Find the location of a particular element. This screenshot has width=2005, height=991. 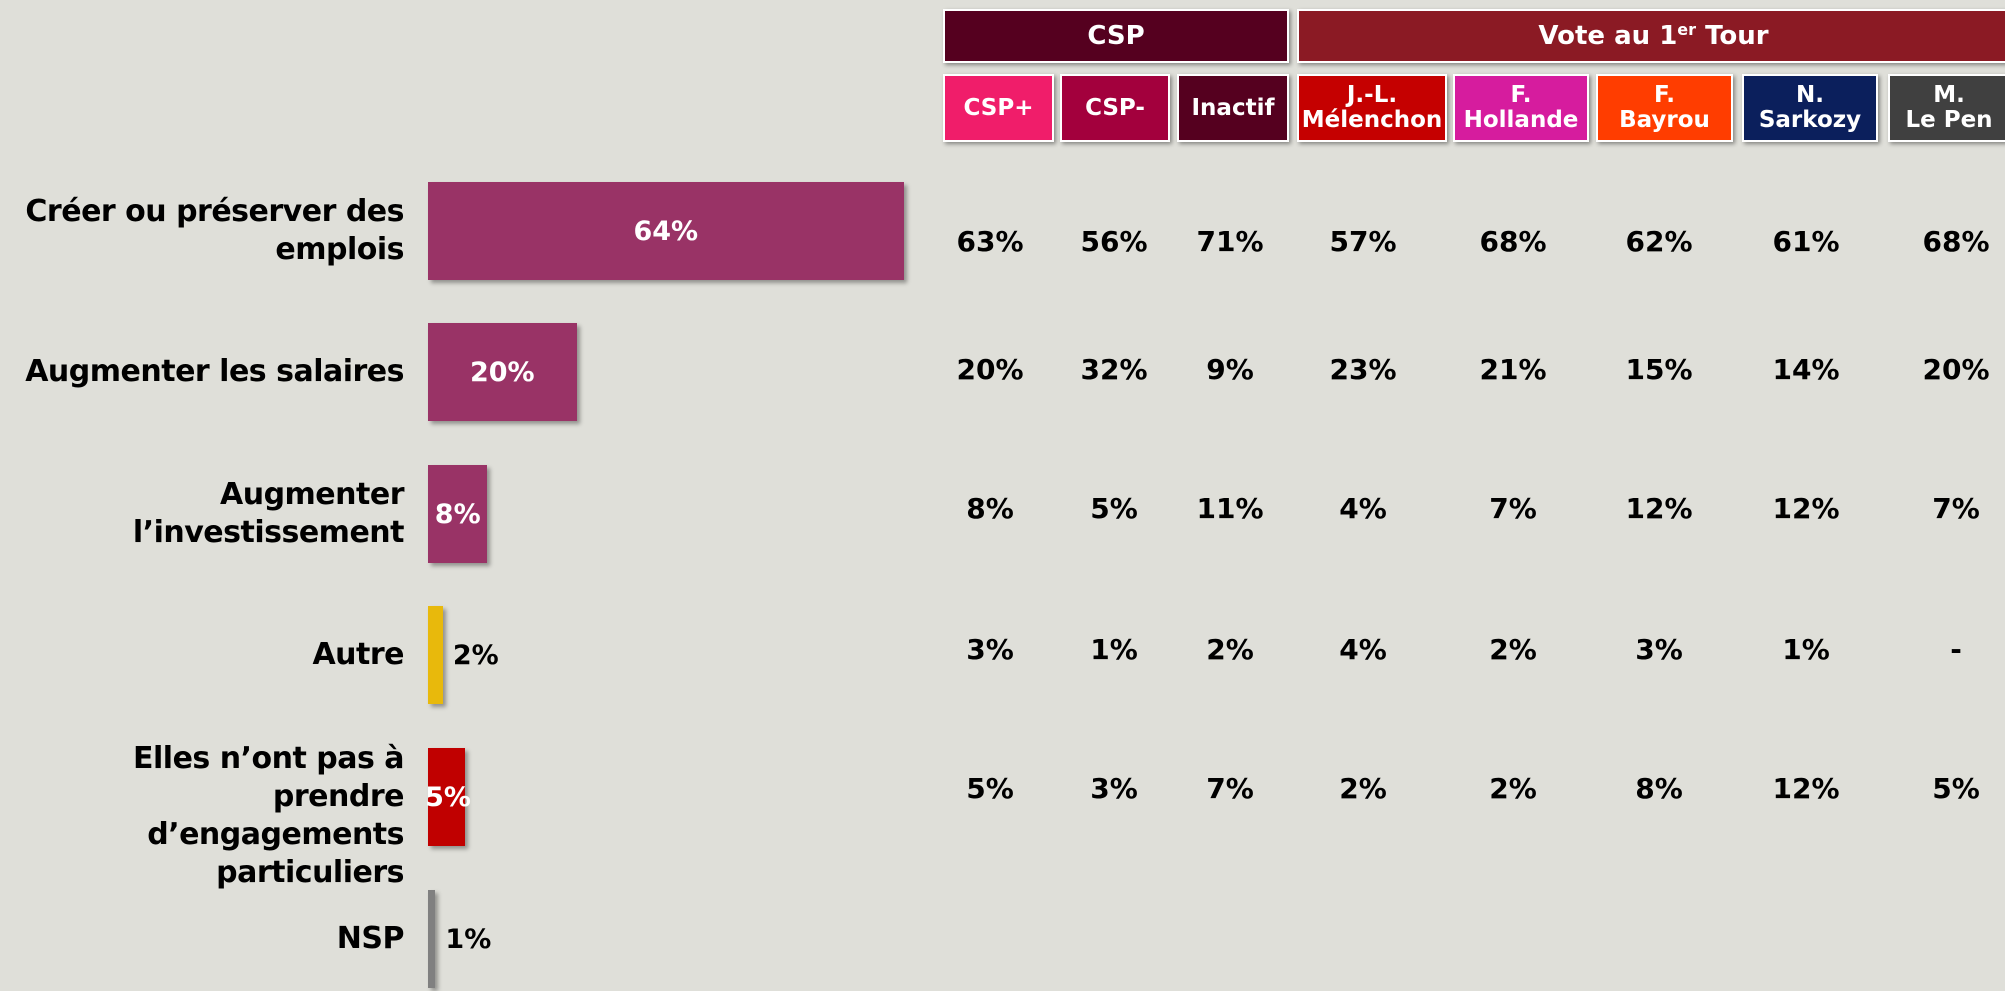

group-title-part: er is located at coordinates (1687, 29).